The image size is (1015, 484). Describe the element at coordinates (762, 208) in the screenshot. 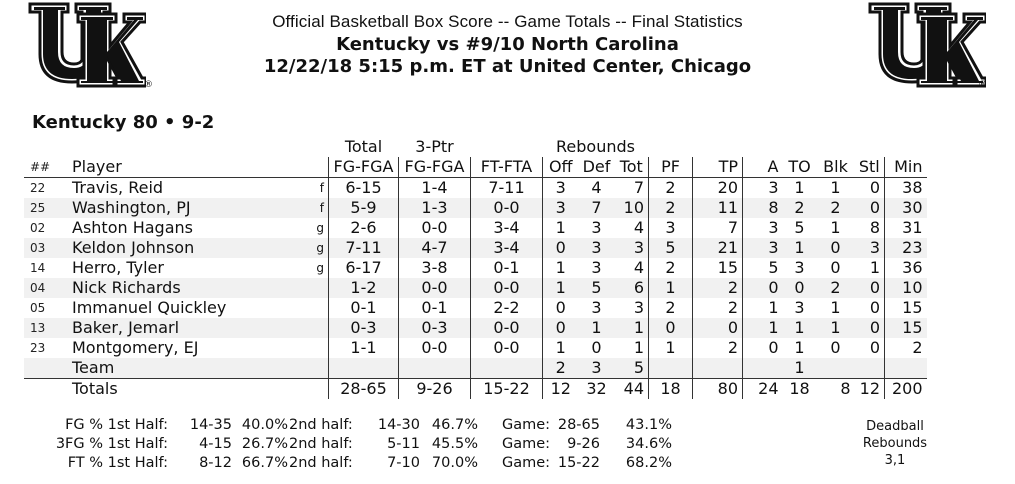

I see `cell-a: 8` at that location.